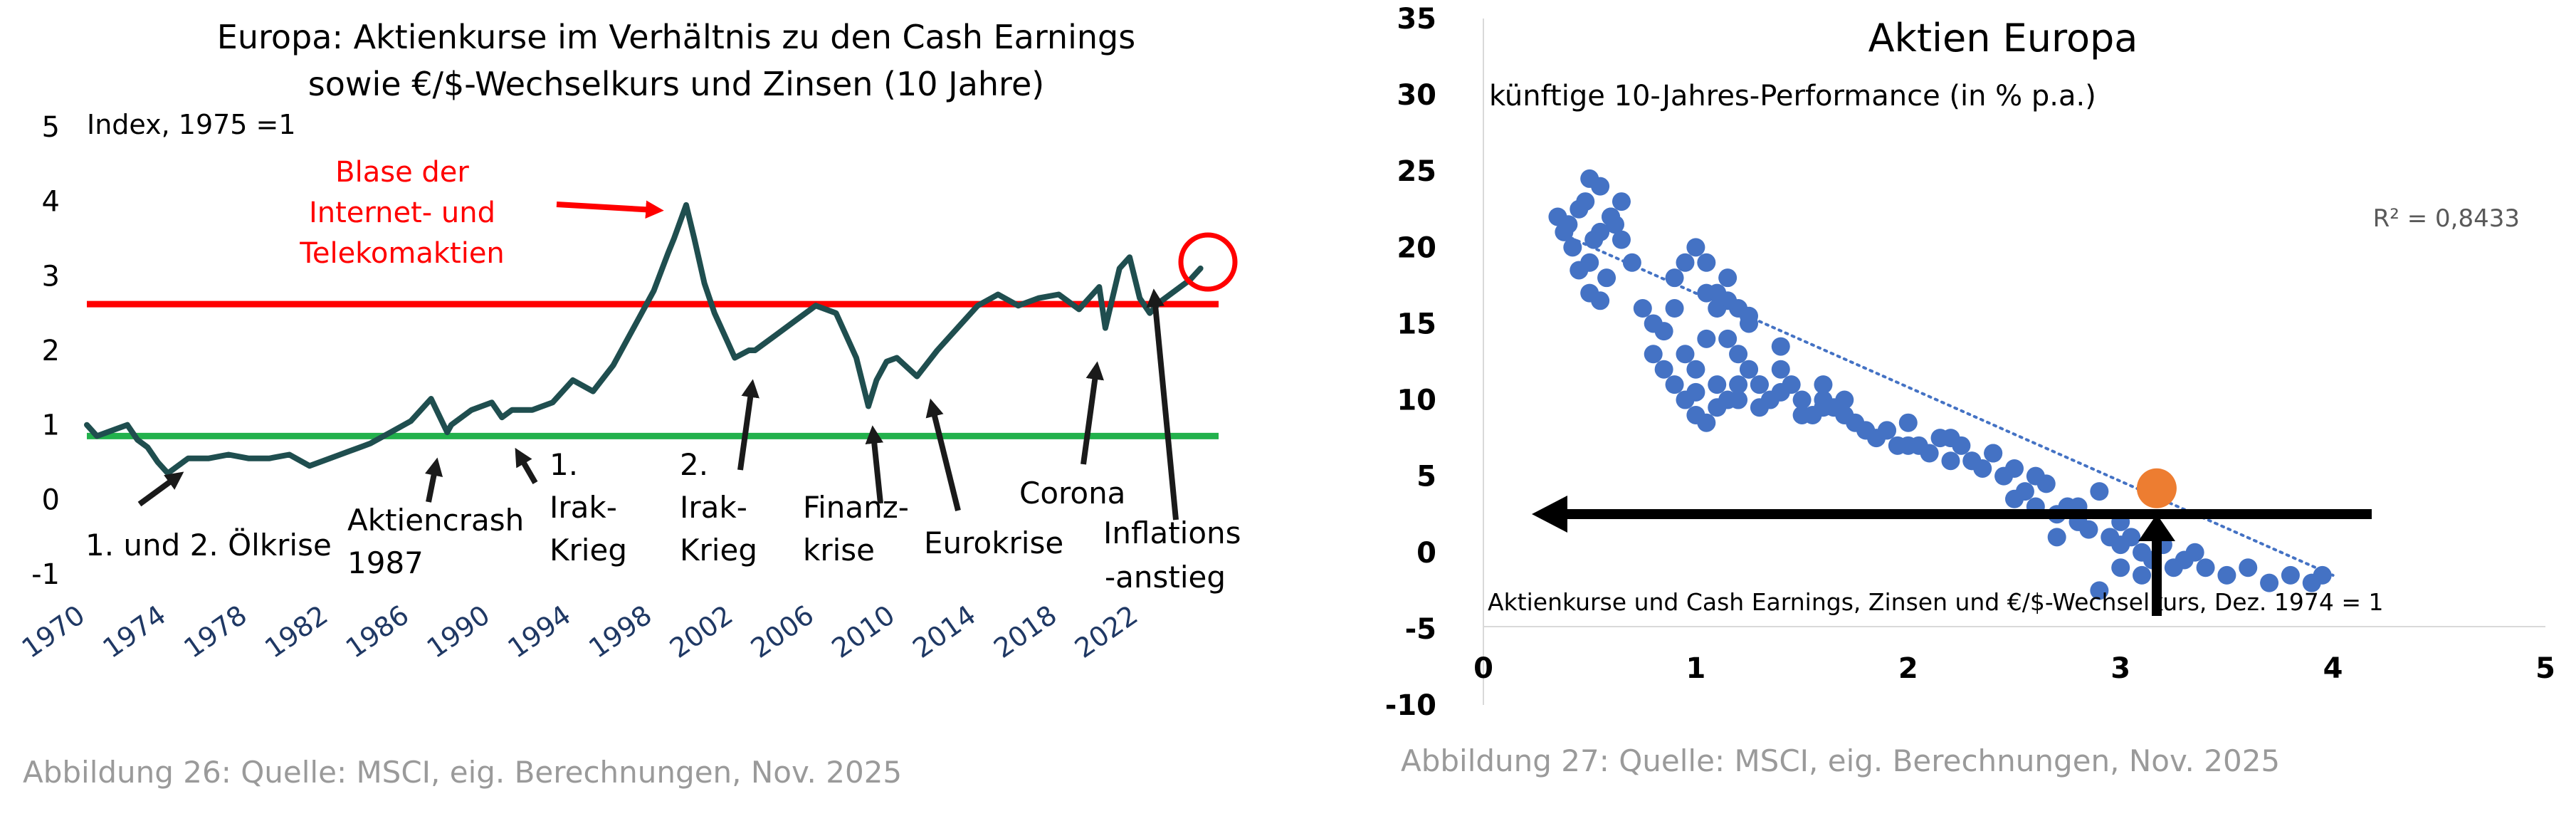  What do you see at coordinates (993, 542) in the screenshot?
I see `annotation-eurocrisis: Eurokrise` at bounding box center [993, 542].